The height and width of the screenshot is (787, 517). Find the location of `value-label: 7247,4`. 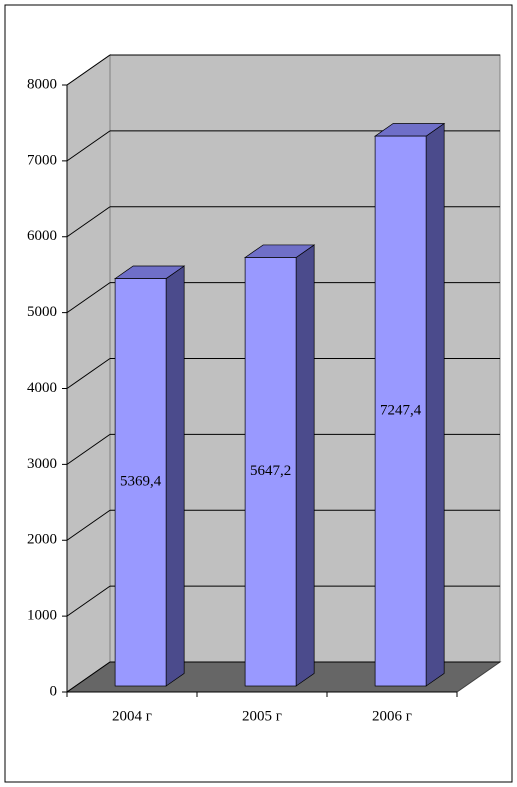

value-label: 7247,4 is located at coordinates (401, 410).